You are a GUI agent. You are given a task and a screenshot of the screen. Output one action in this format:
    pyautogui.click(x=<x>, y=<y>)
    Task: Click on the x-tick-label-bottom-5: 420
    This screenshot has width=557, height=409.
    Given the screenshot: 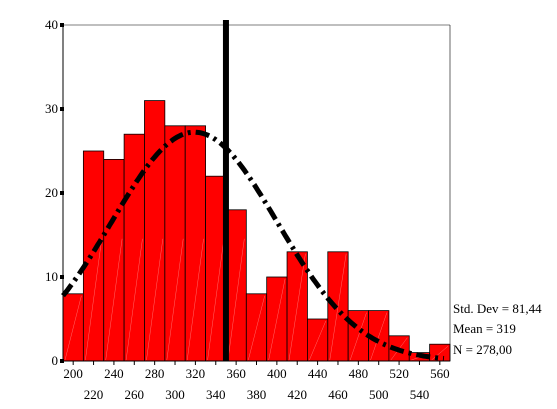 What is the action you would take?
    pyautogui.click(x=297, y=394)
    